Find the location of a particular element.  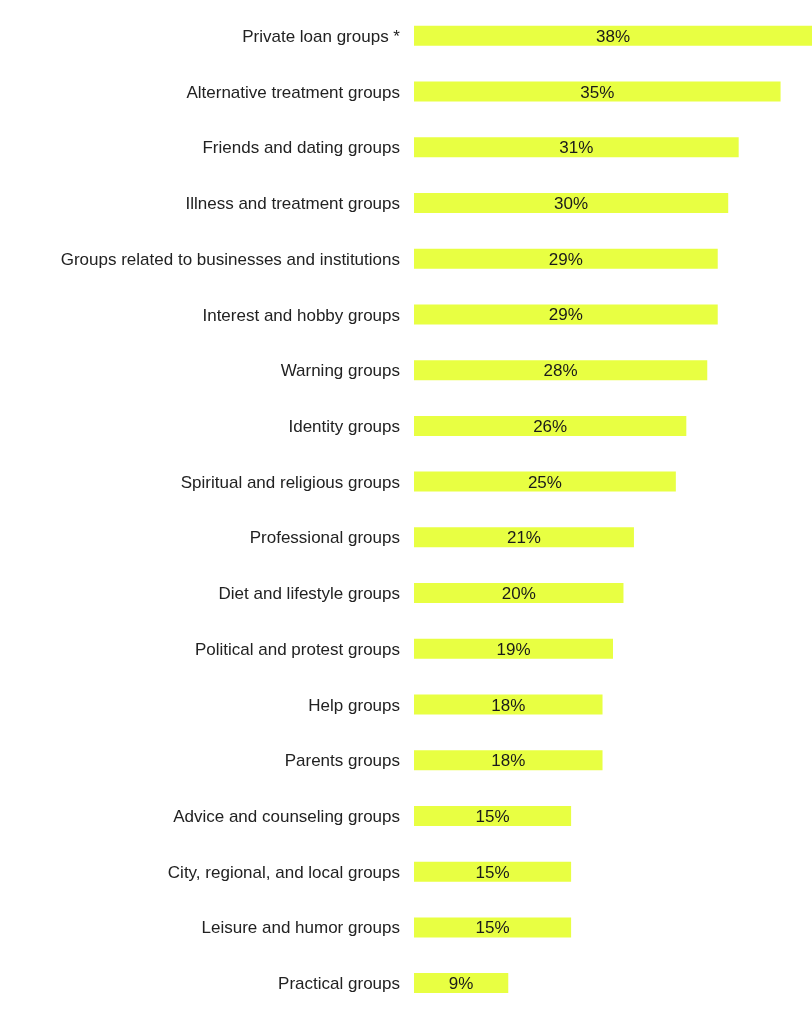

y-tick-label: Private loan groups * is located at coordinates (321, 36).